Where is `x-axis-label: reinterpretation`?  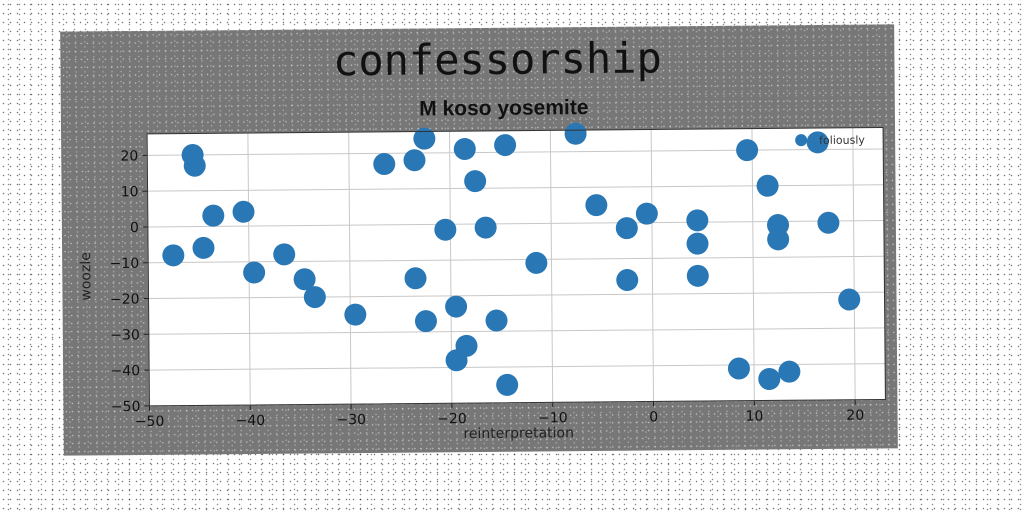 x-axis-label: reinterpretation is located at coordinates (518, 433).